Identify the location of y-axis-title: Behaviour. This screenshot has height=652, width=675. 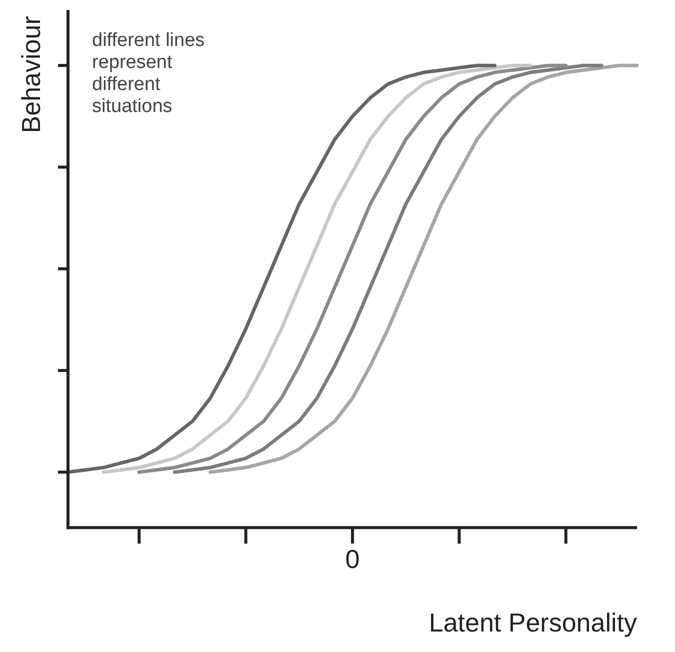
(31, 75).